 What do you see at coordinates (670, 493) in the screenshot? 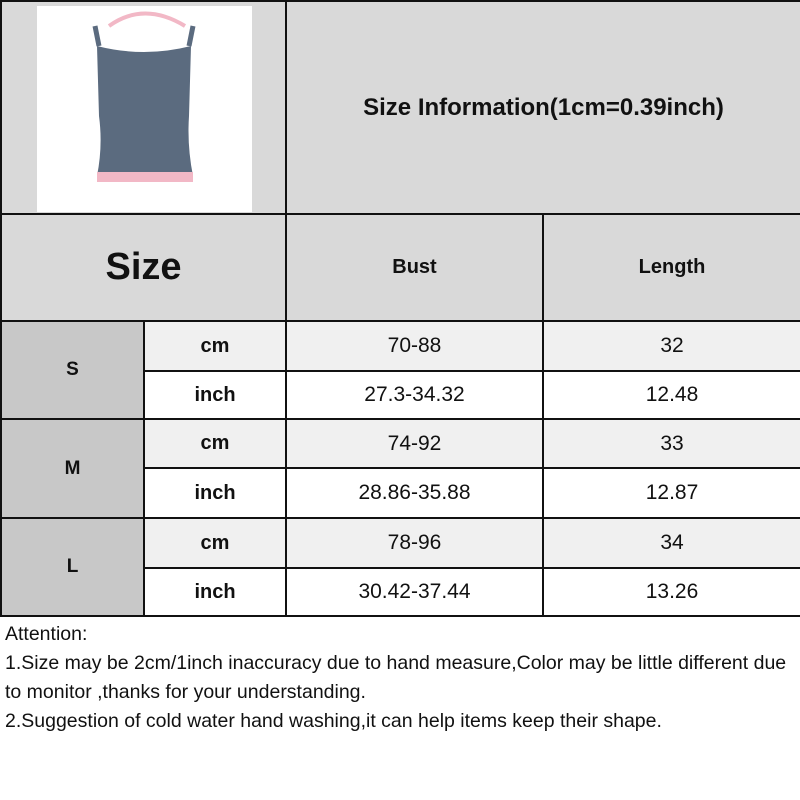
I see `length-cell: 12.87` at bounding box center [670, 493].